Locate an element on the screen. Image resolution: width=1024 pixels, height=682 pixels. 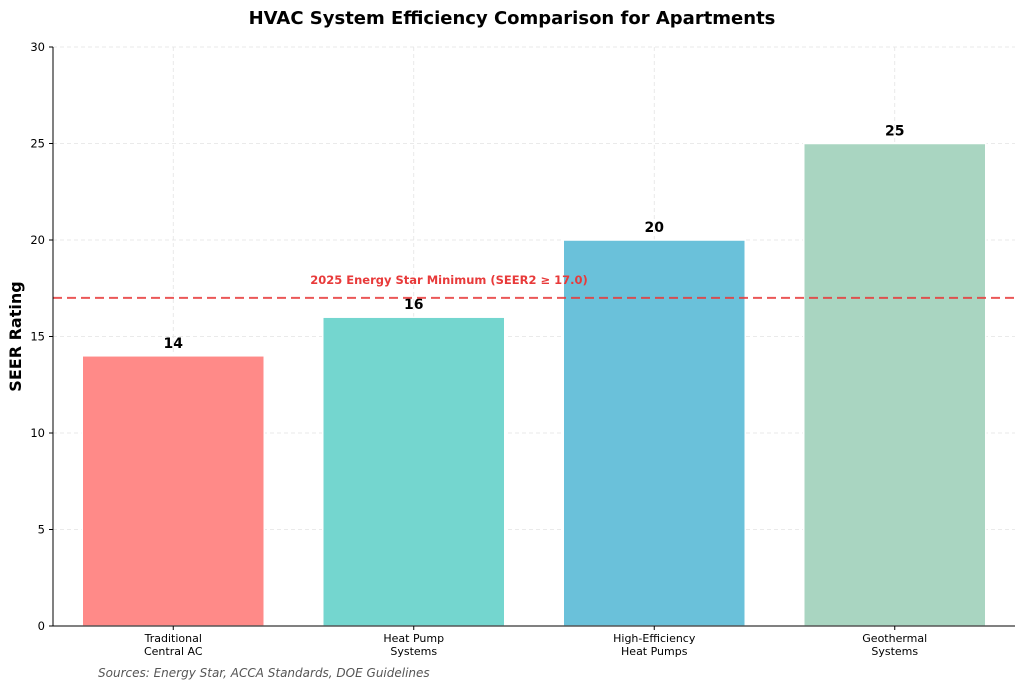
y-tick-label: 20 is located at coordinates (37, 240).